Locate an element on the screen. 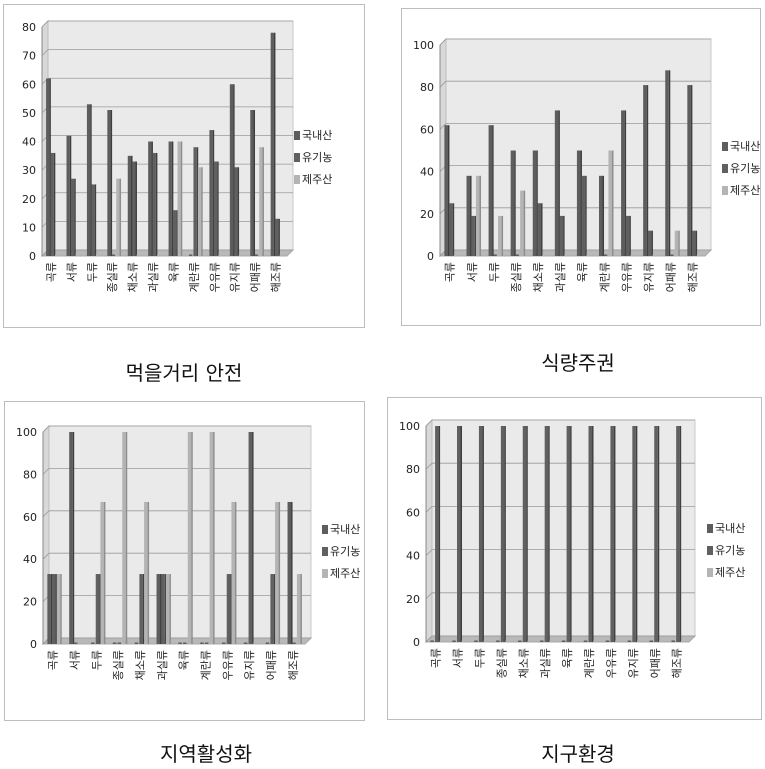 The height and width of the screenshot is (769, 765). x-tick-label: 육류 is located at coordinates (184, 660).